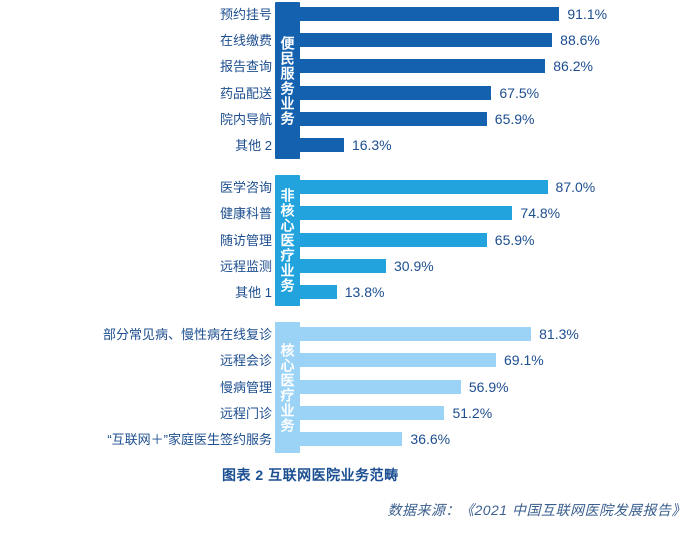 The height and width of the screenshot is (534, 700). I want to click on bar-row: 院内导航 65.9%, so click(350, 120).